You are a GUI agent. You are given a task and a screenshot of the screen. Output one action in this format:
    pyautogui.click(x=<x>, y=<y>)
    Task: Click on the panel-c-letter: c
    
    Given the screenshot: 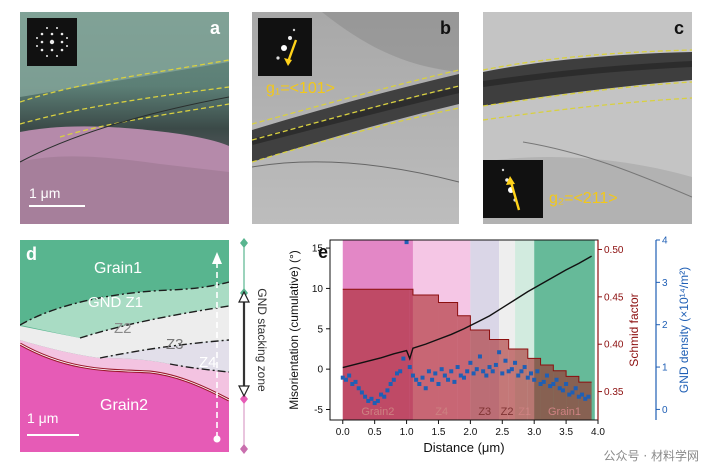 What is the action you would take?
    pyautogui.click(x=678, y=28)
    